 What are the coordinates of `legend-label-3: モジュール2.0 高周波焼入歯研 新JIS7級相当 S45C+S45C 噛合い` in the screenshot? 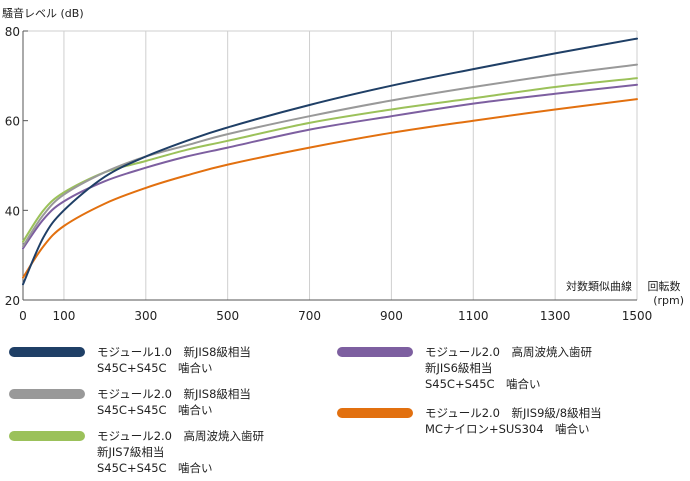 It's located at (180, 452).